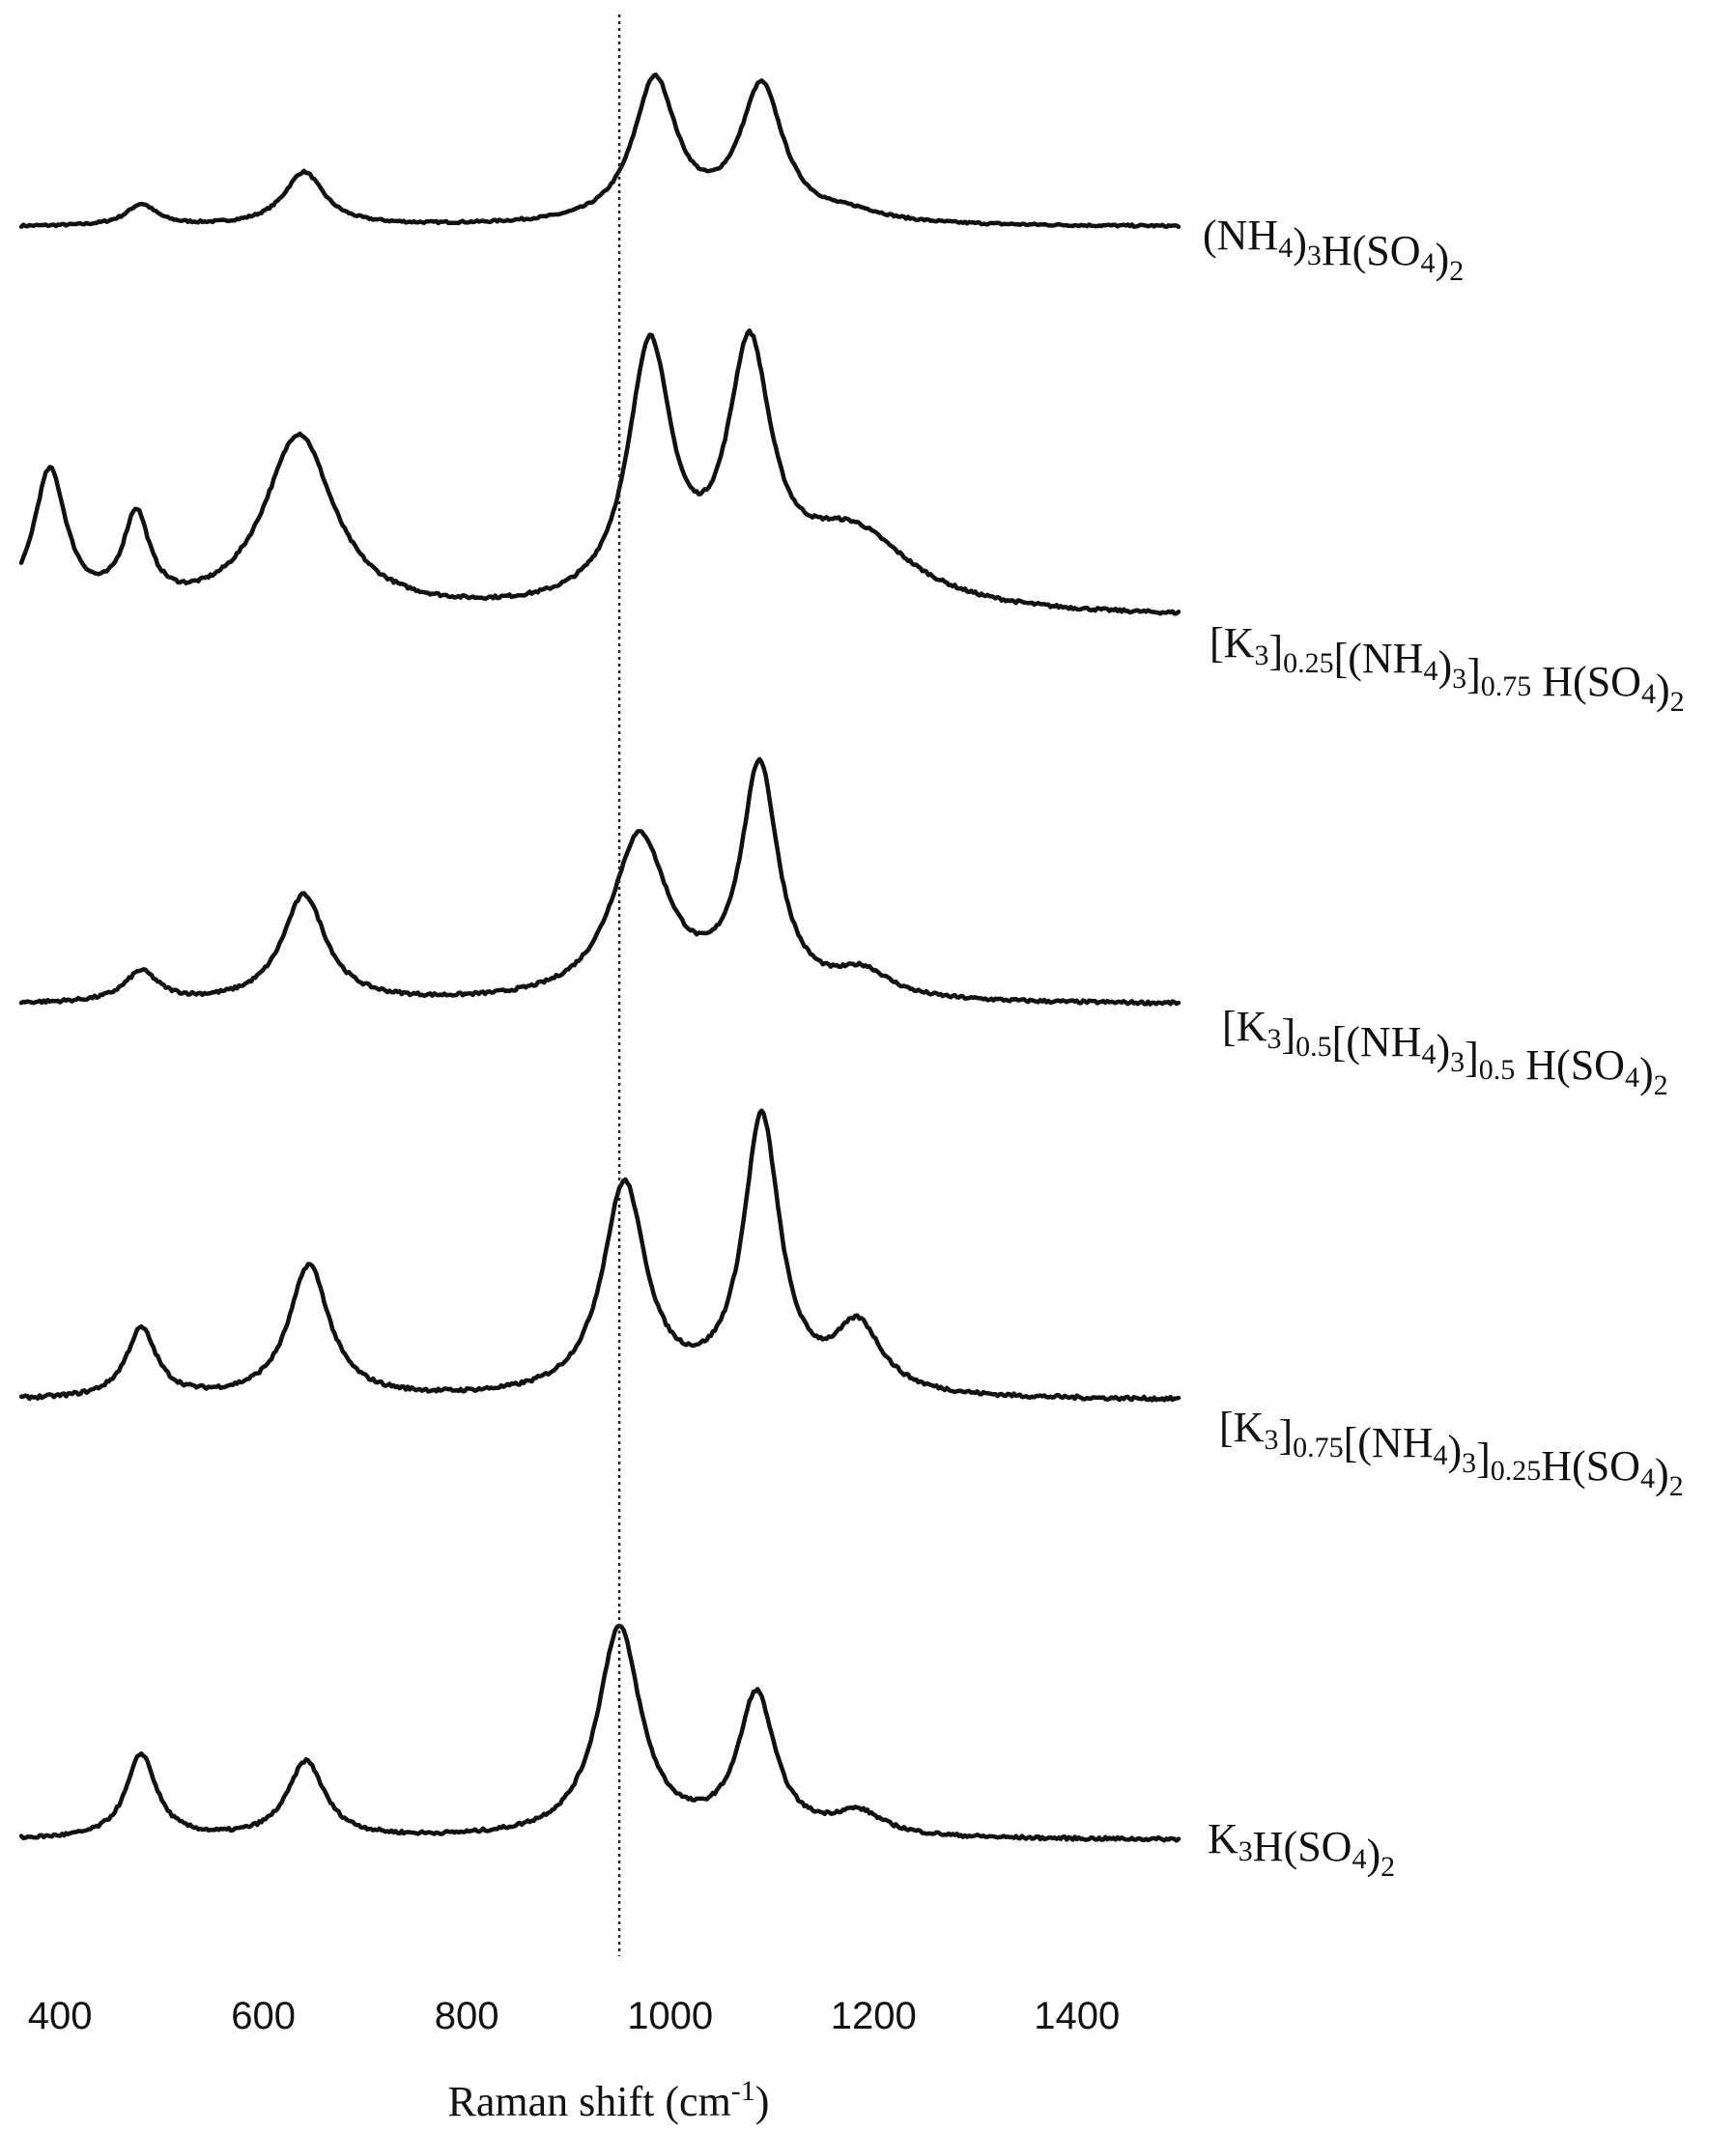 The width and height of the screenshot is (1736, 2132). Describe the element at coordinates (1451, 1453) in the screenshot. I see `series-label-4: [K3]0.75[(NH4)3]0.25H(SO4)2` at that location.